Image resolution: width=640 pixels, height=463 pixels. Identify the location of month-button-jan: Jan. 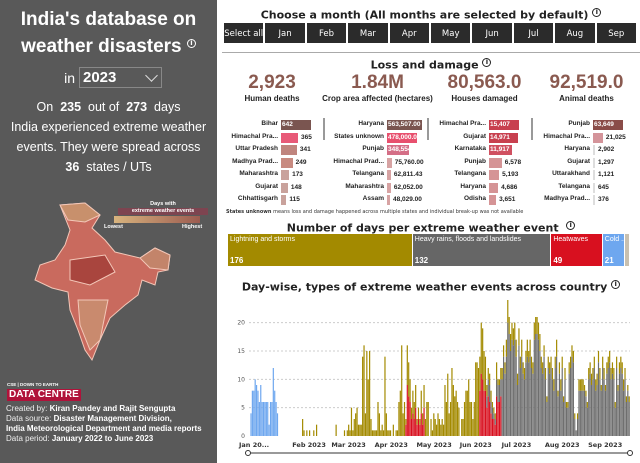
(285, 33).